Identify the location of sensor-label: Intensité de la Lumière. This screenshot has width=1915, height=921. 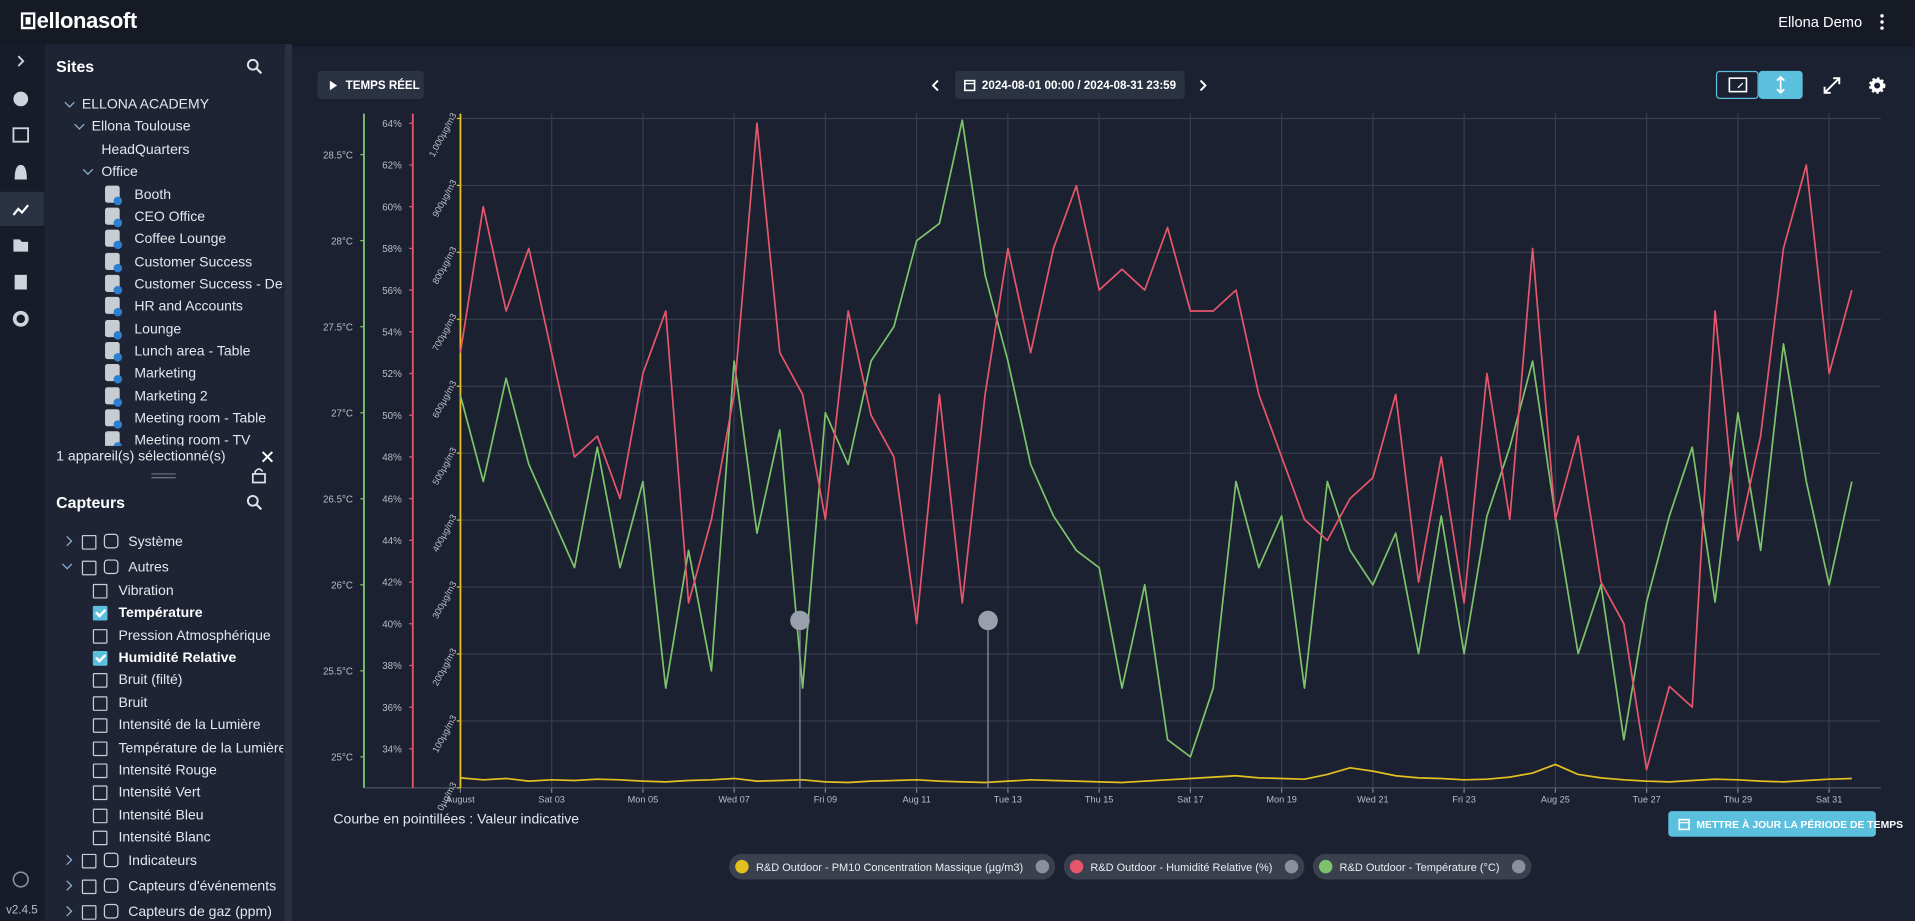
(189, 726).